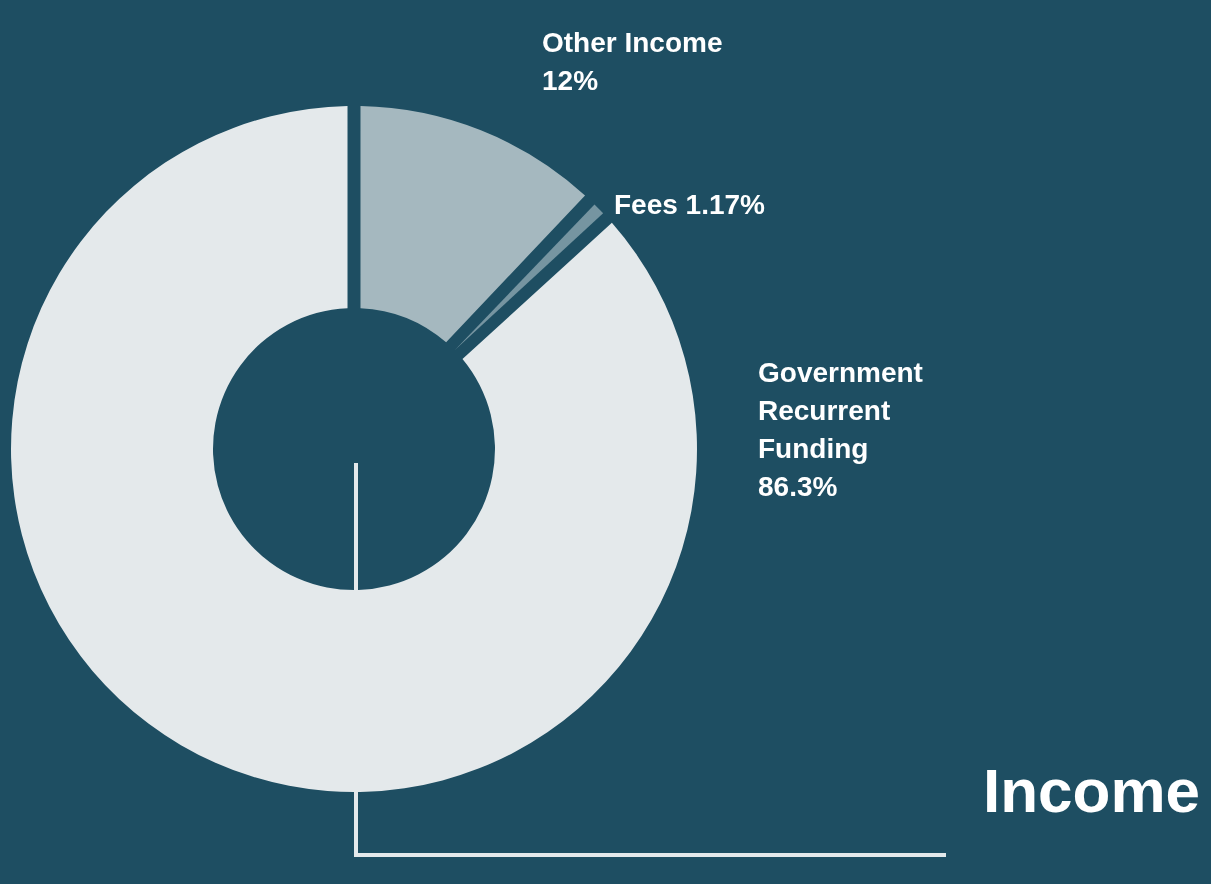 This screenshot has height=884, width=1211. Describe the element at coordinates (632, 42) in the screenshot. I see `slice-label: Other Income` at that location.